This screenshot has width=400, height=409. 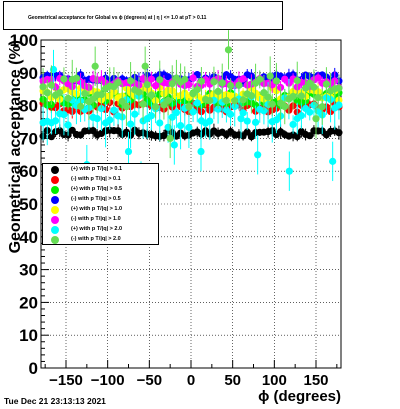 I want to click on x-tick-label: 100, so click(x=274, y=380).